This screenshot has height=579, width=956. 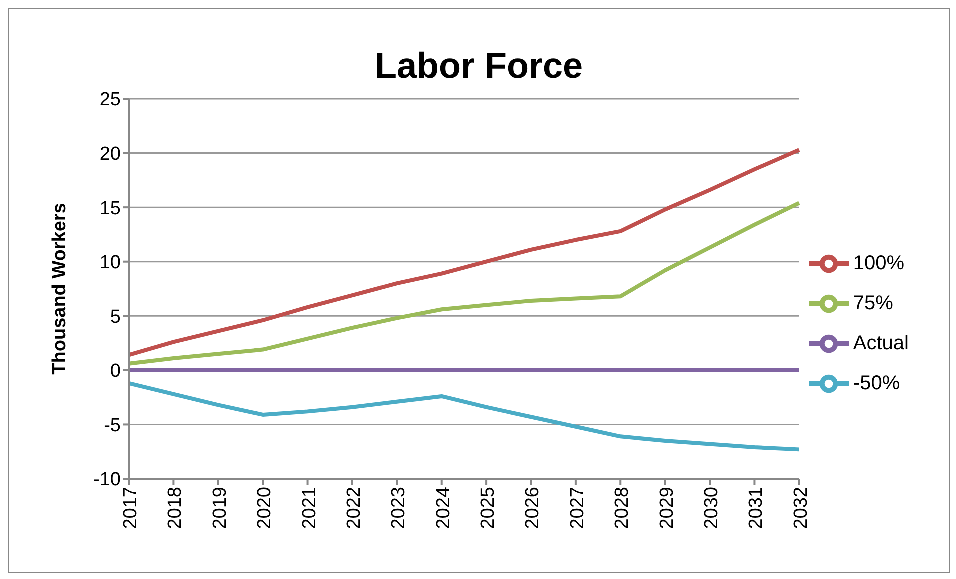 I want to click on y-tick-label: 5, so click(x=115, y=317).